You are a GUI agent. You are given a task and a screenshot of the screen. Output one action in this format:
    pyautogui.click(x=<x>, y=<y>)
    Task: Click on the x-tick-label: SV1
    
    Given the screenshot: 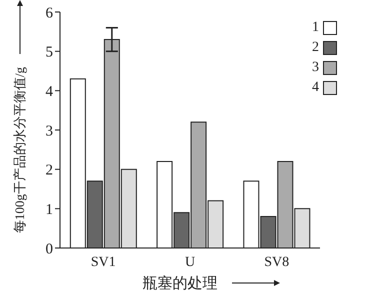 What is the action you would take?
    pyautogui.click(x=103, y=262)
    